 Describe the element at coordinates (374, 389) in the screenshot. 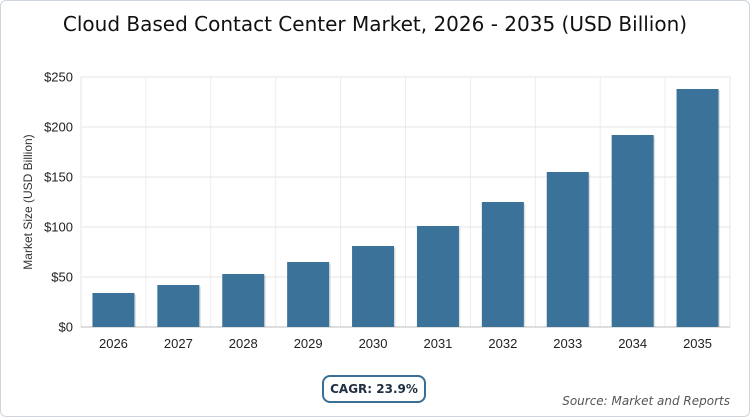

I see `cagr-badge: CAGR: 23.9%` at that location.